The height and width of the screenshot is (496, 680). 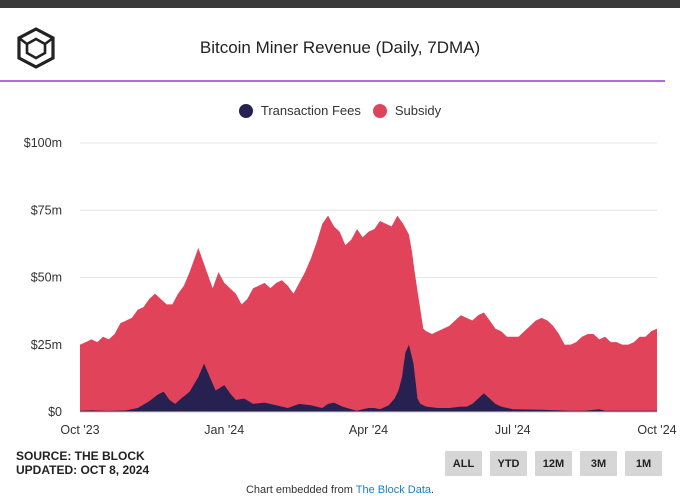 I want to click on embed-suffix: ., so click(x=433, y=490).